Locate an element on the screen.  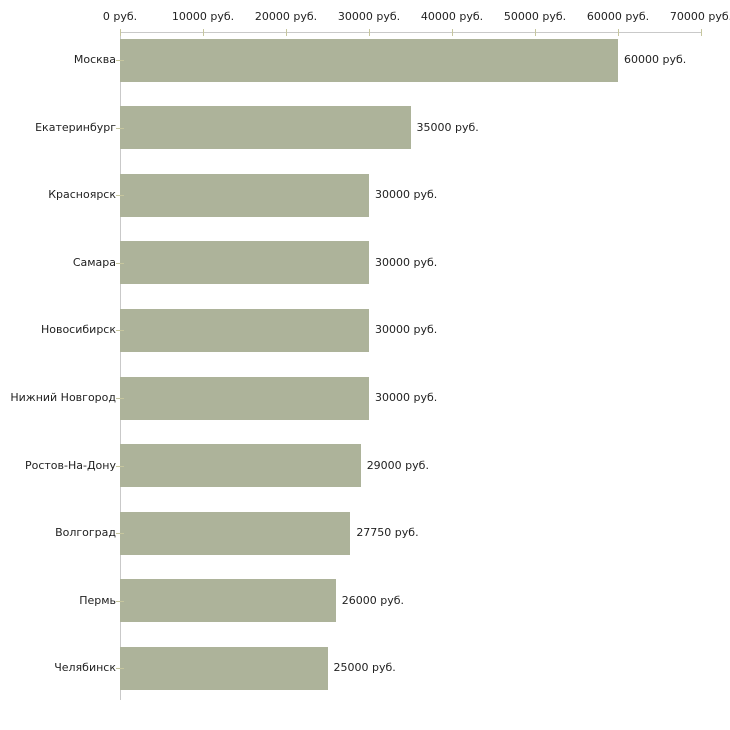
value-label: 29000 руб. is located at coordinates (397, 465).